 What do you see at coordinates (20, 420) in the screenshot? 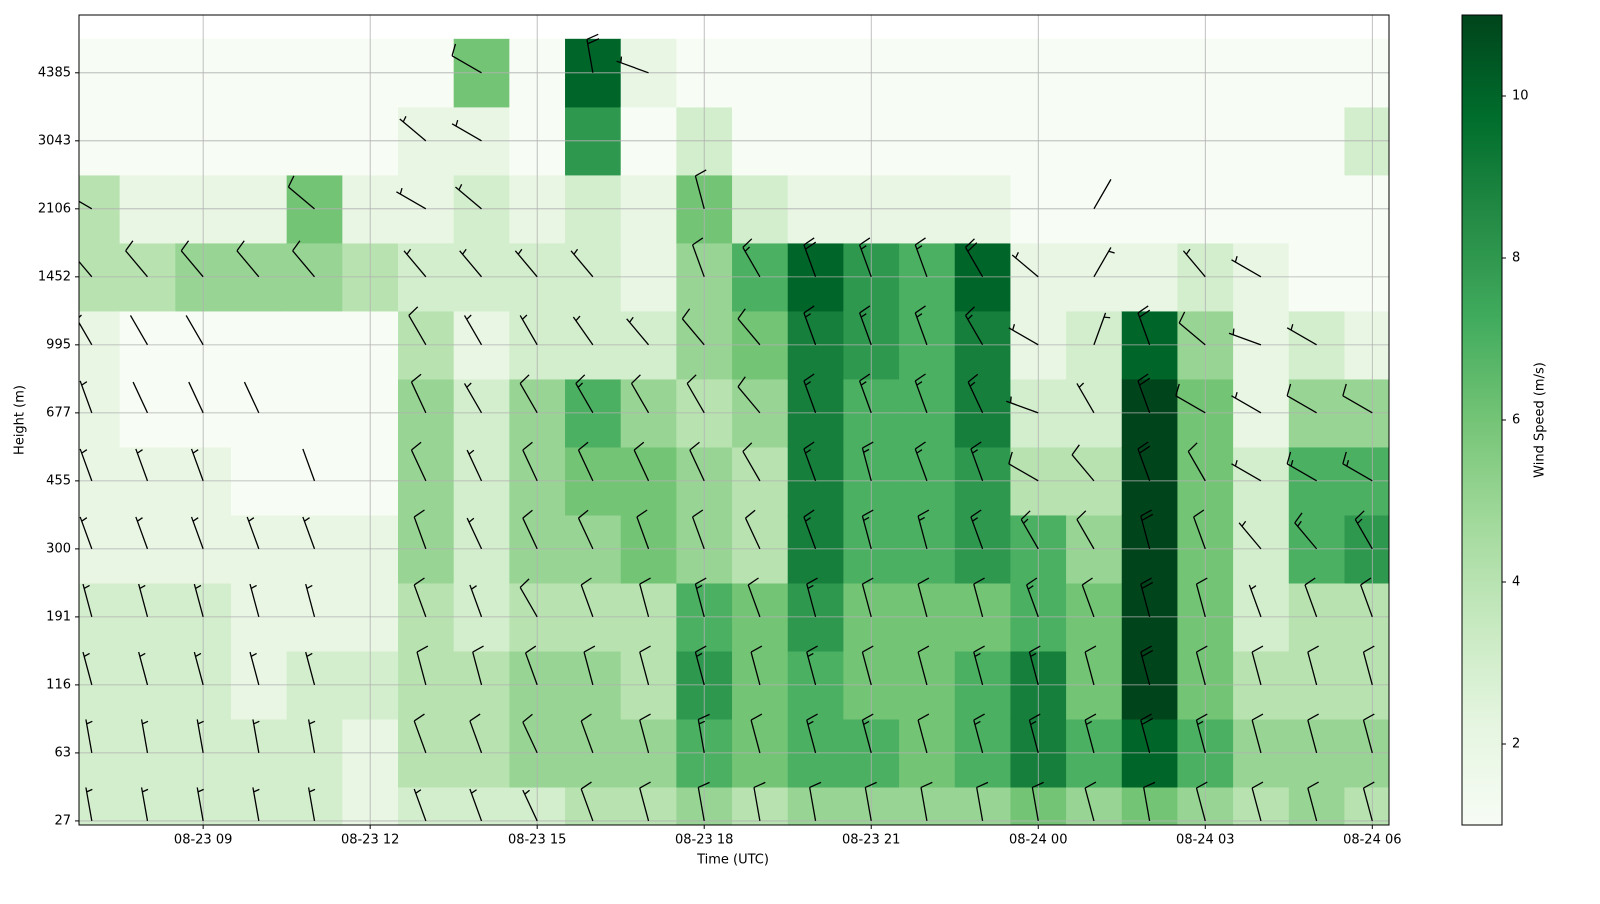
I see `y-axis-label: Height (m)` at bounding box center [20, 420].